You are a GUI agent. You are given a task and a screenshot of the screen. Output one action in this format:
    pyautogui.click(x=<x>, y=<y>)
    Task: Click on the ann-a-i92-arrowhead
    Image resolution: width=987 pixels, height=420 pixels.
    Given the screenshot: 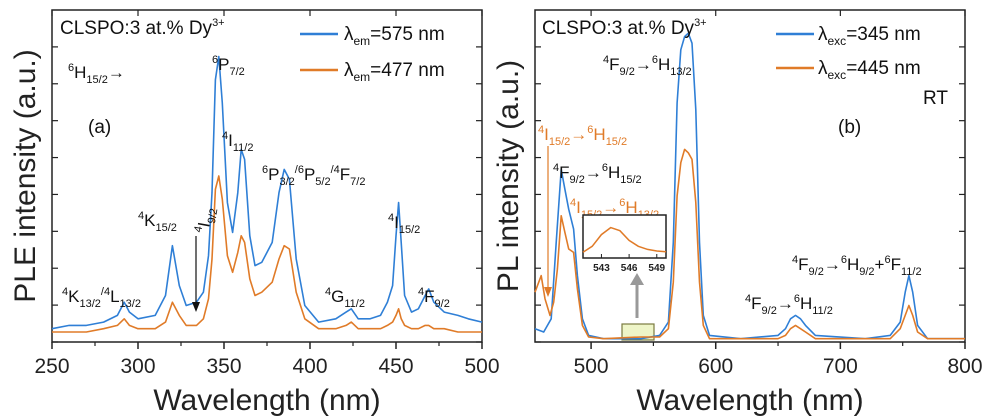 What is the action you would take?
    pyautogui.click(x=196, y=307)
    